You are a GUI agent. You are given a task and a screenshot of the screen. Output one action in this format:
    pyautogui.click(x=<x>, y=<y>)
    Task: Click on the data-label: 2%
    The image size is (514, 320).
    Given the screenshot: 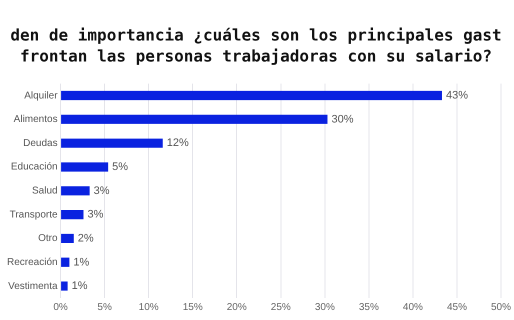 What is the action you would take?
    pyautogui.click(x=86, y=238)
    